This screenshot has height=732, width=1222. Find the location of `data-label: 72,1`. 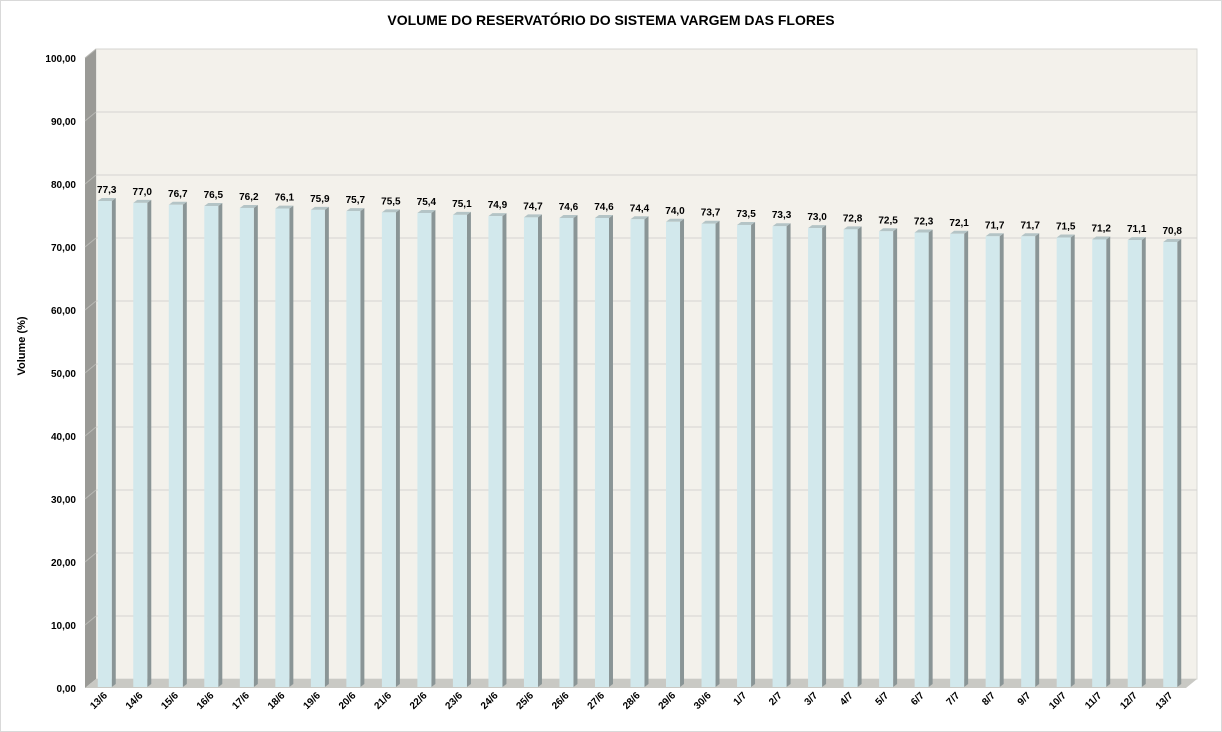

data-label: 72,1 is located at coordinates (959, 223).